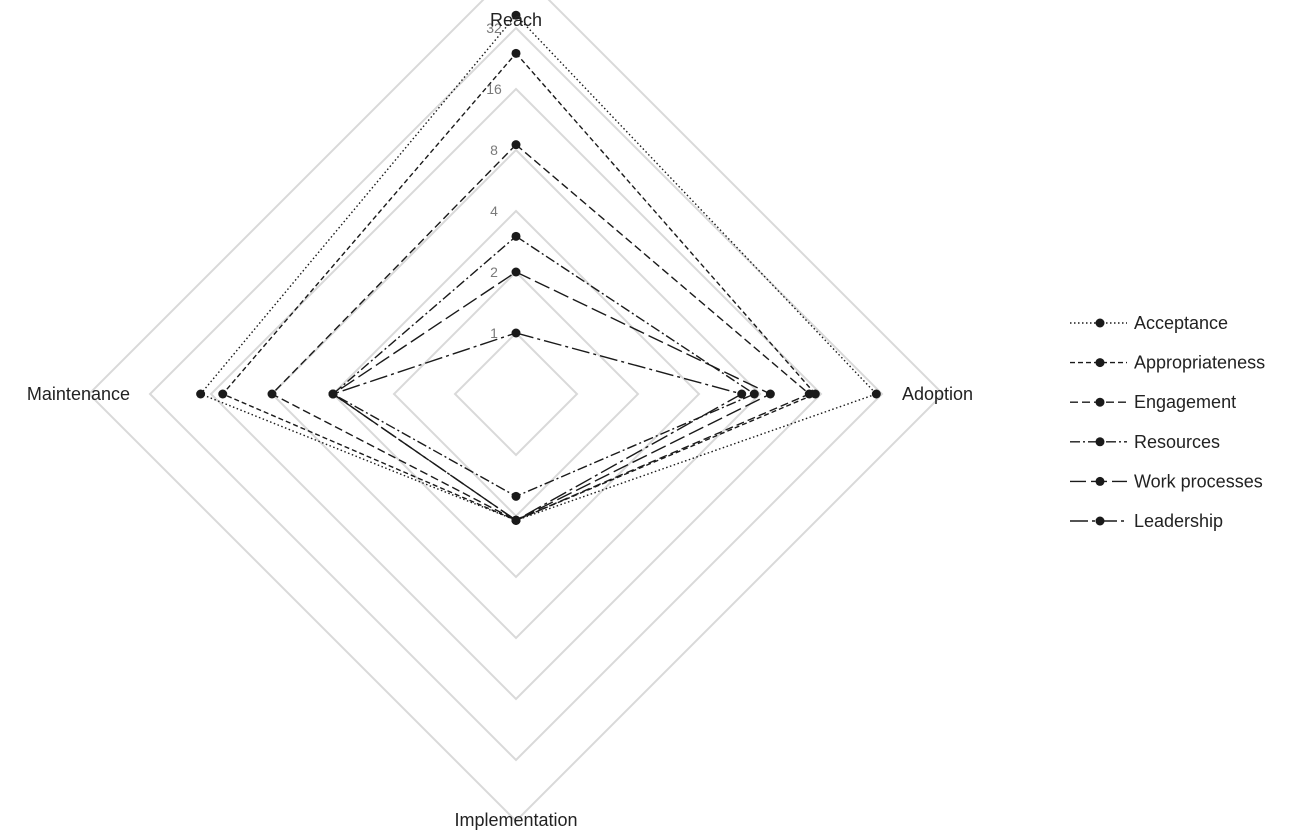 Image resolution: width=1298 pixels, height=832 pixels. What do you see at coordinates (494, 211) in the screenshot?
I see `tick-label: 4` at bounding box center [494, 211].